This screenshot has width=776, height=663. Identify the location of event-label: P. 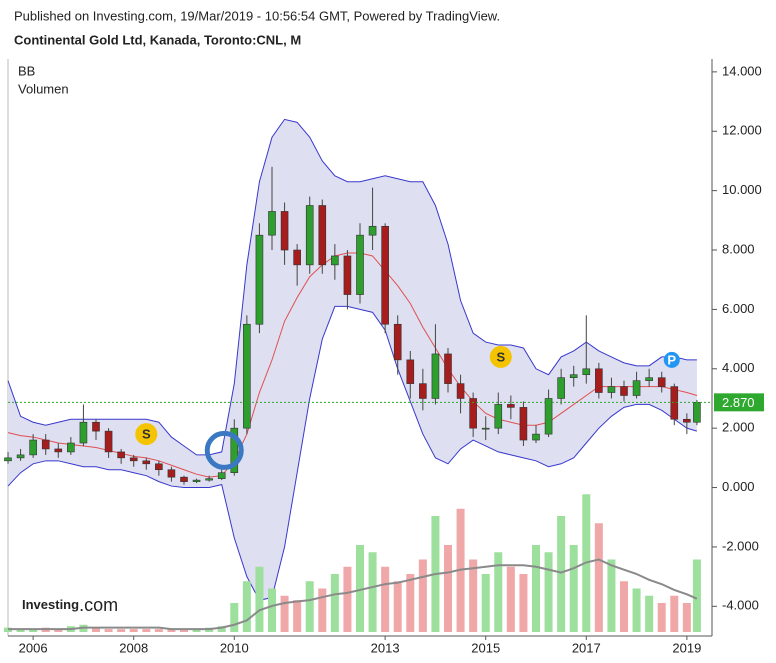
(671, 359).